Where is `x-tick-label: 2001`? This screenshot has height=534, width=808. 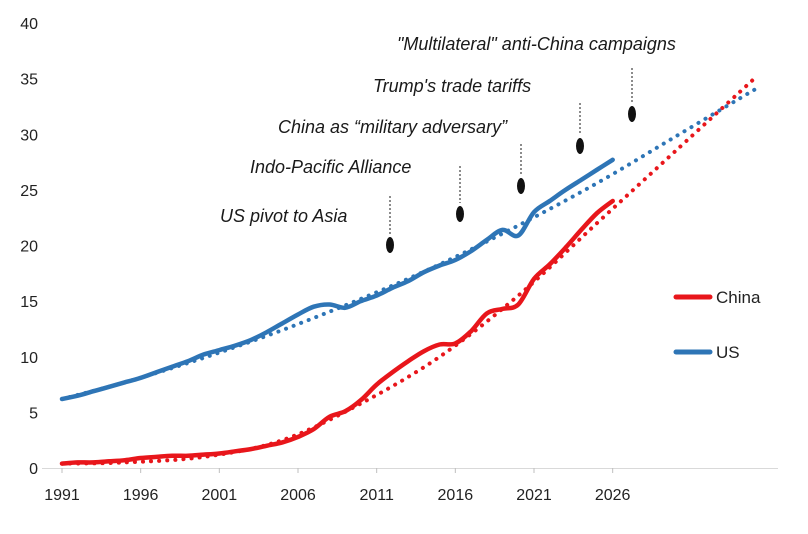
x-tick-label: 2001 is located at coordinates (220, 495).